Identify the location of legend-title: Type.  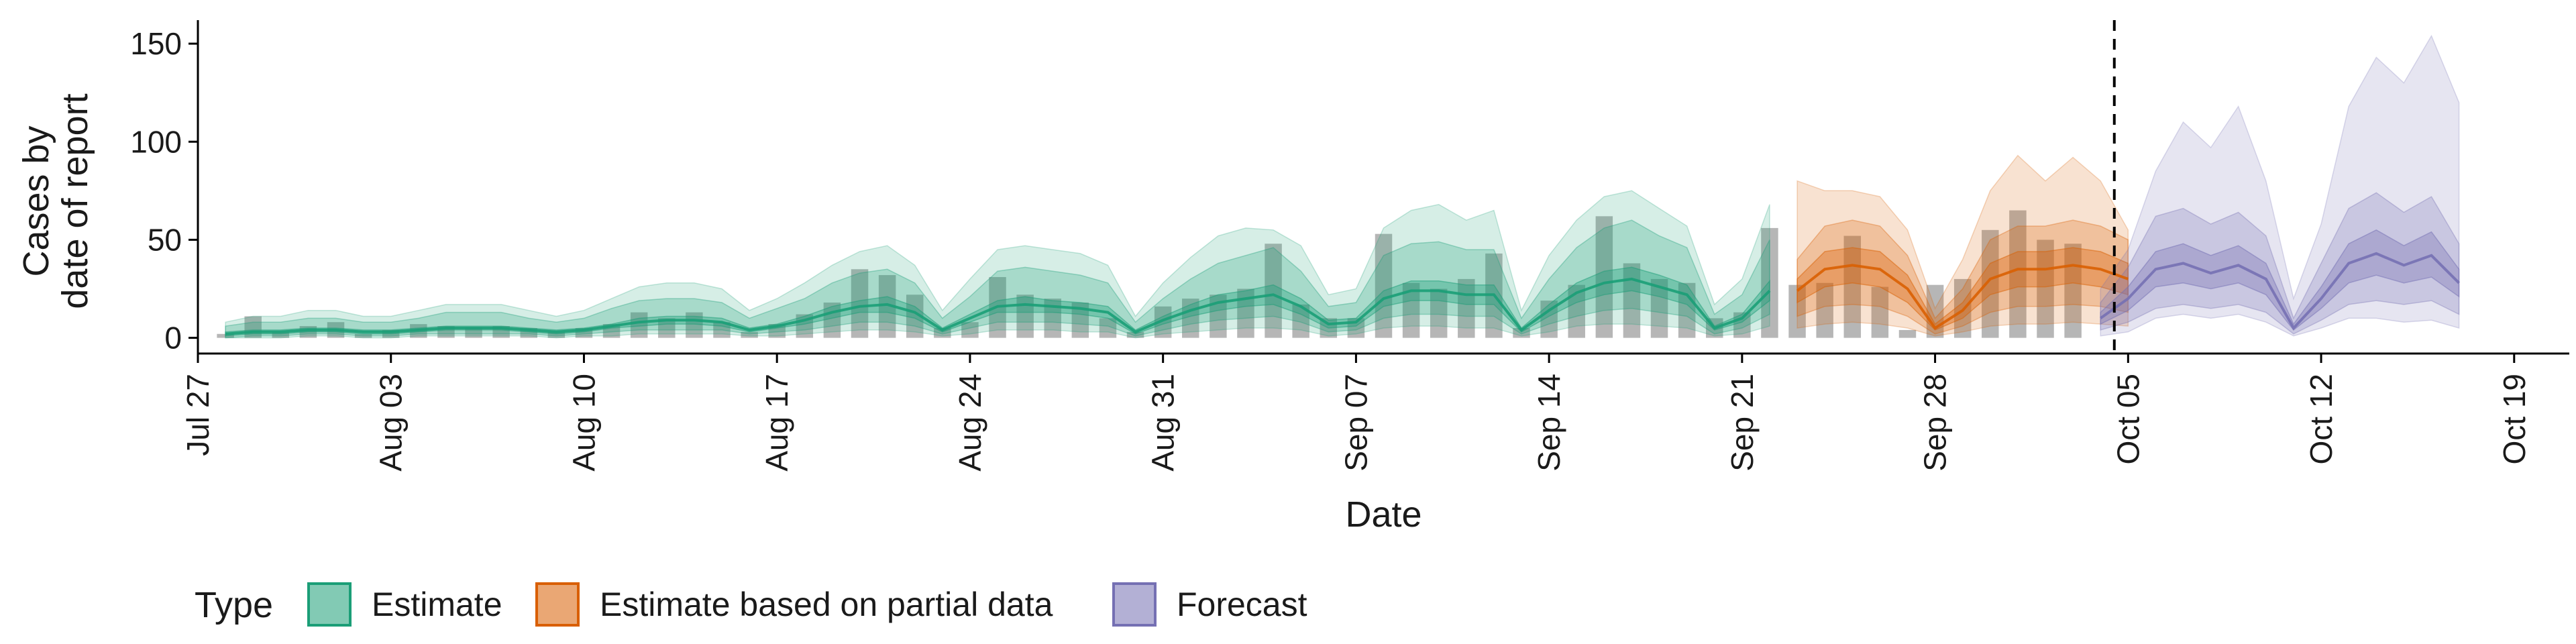
(234, 605).